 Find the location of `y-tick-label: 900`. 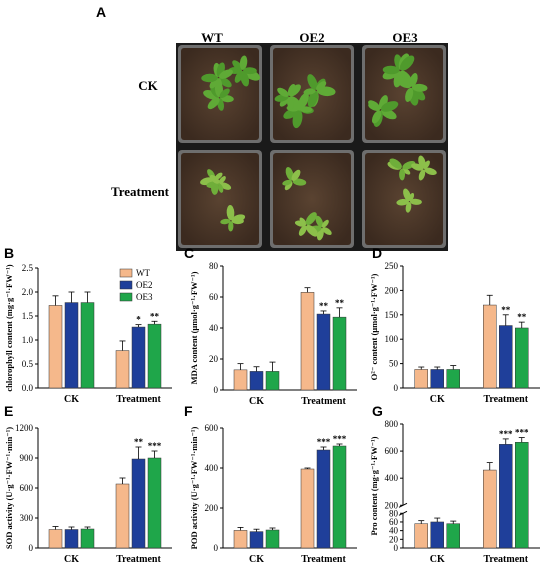

y-tick-label: 900 is located at coordinates (27, 458).